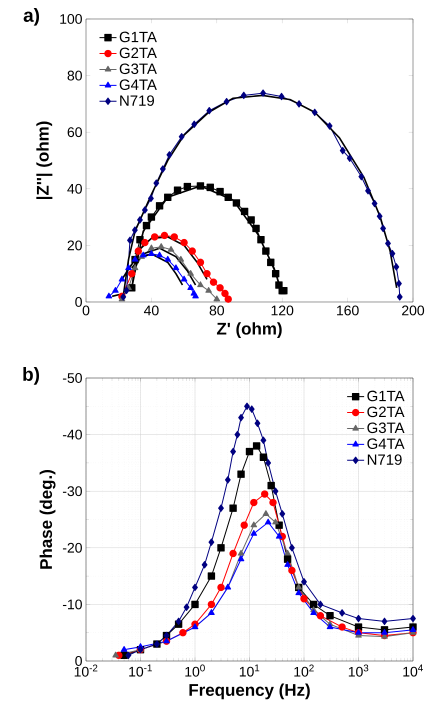 The height and width of the screenshot is (718, 427). I want to click on x-tick-label: 200, so click(413, 311).